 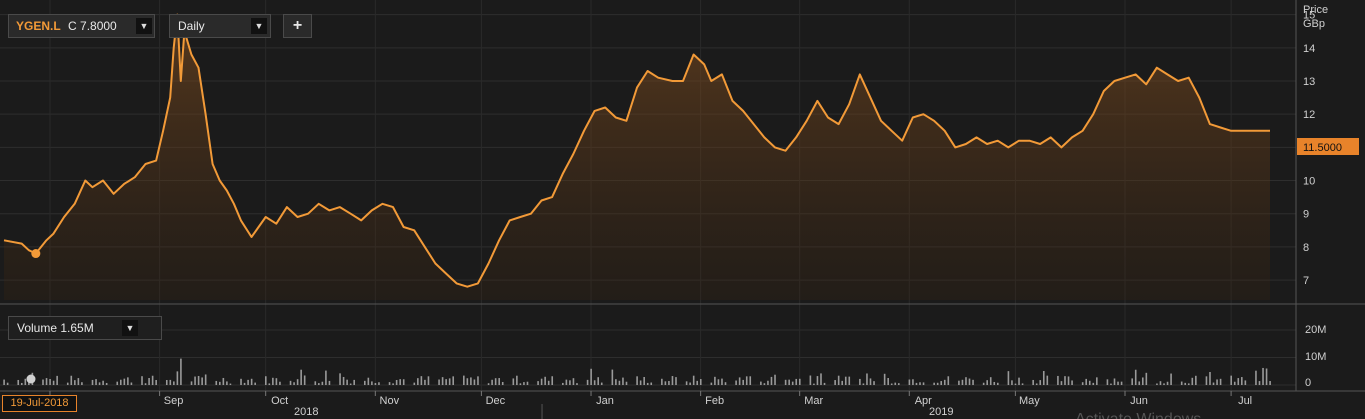 I want to click on month-tick-label: Mar, so click(x=813, y=401).